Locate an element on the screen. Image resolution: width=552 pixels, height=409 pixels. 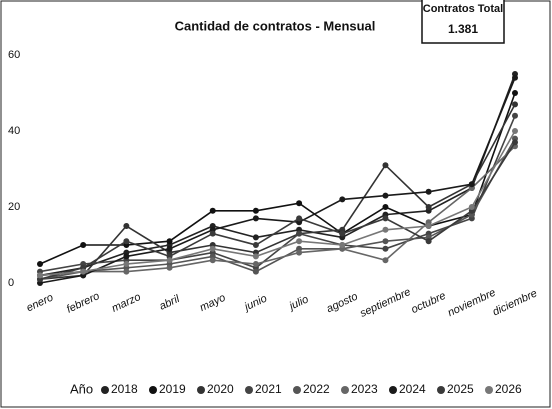
x-tick-label: noviembre is located at coordinates (472, 303).